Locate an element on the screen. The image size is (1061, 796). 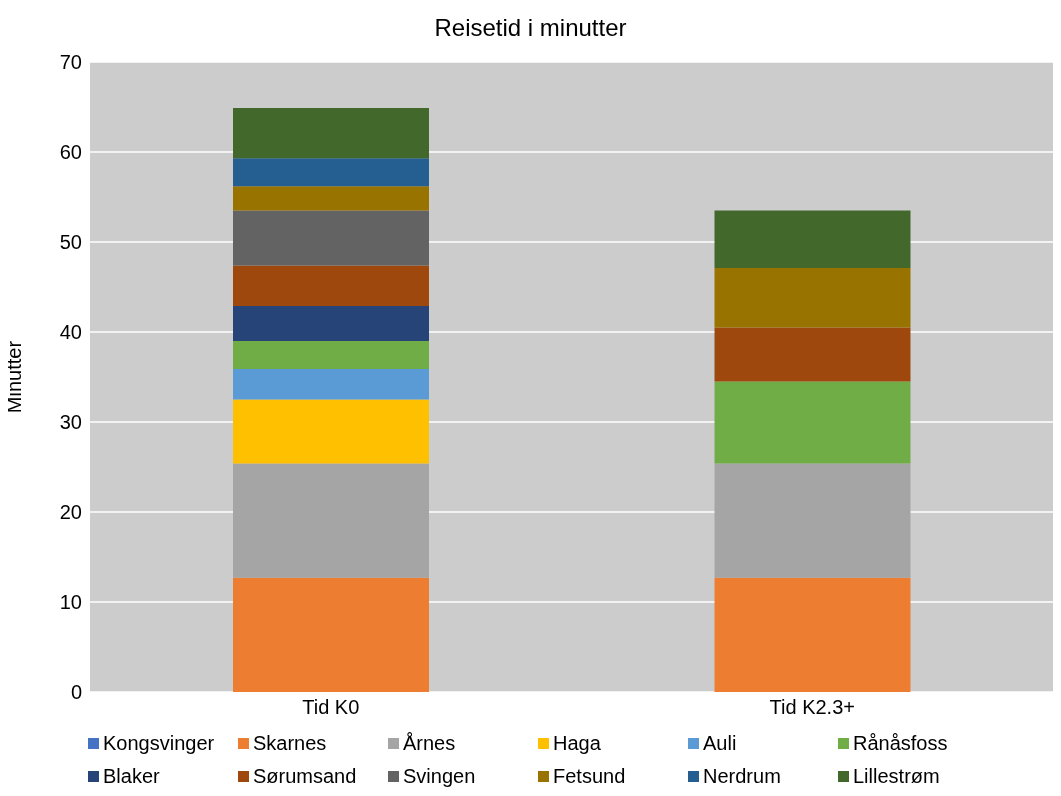
y-tick-label: 30 is located at coordinates (70, 422).